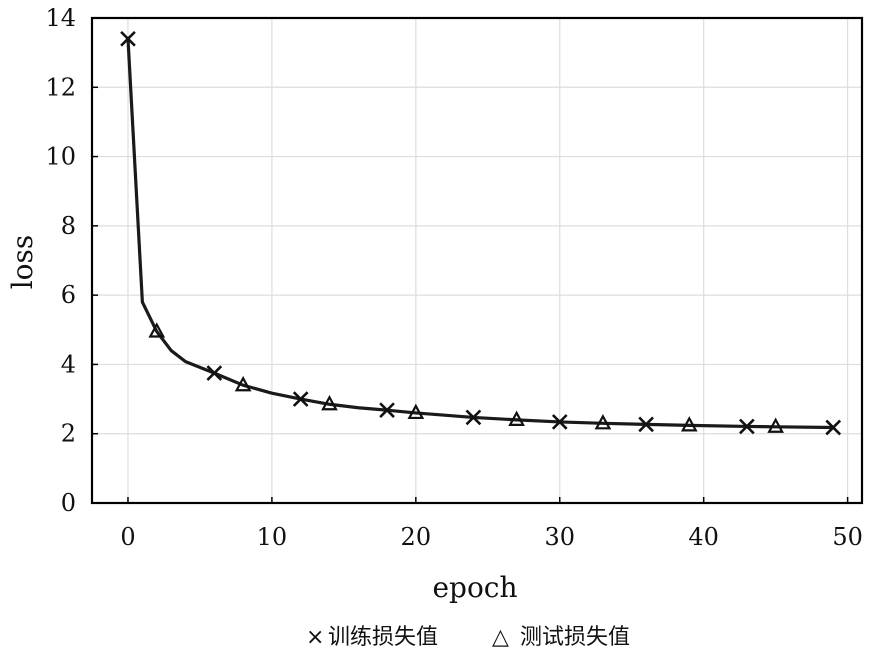 This screenshot has width=870, height=653. What do you see at coordinates (68, 434) in the screenshot?
I see `y-tick-label: 2` at bounding box center [68, 434].